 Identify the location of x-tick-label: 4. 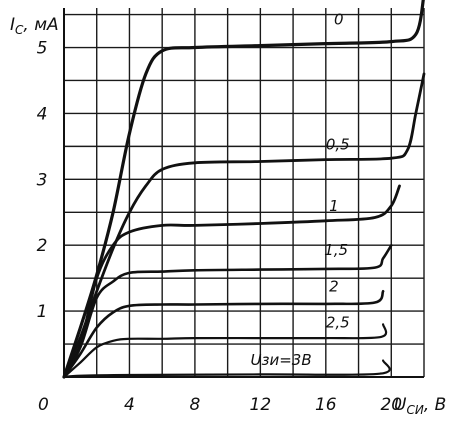
(129, 405).